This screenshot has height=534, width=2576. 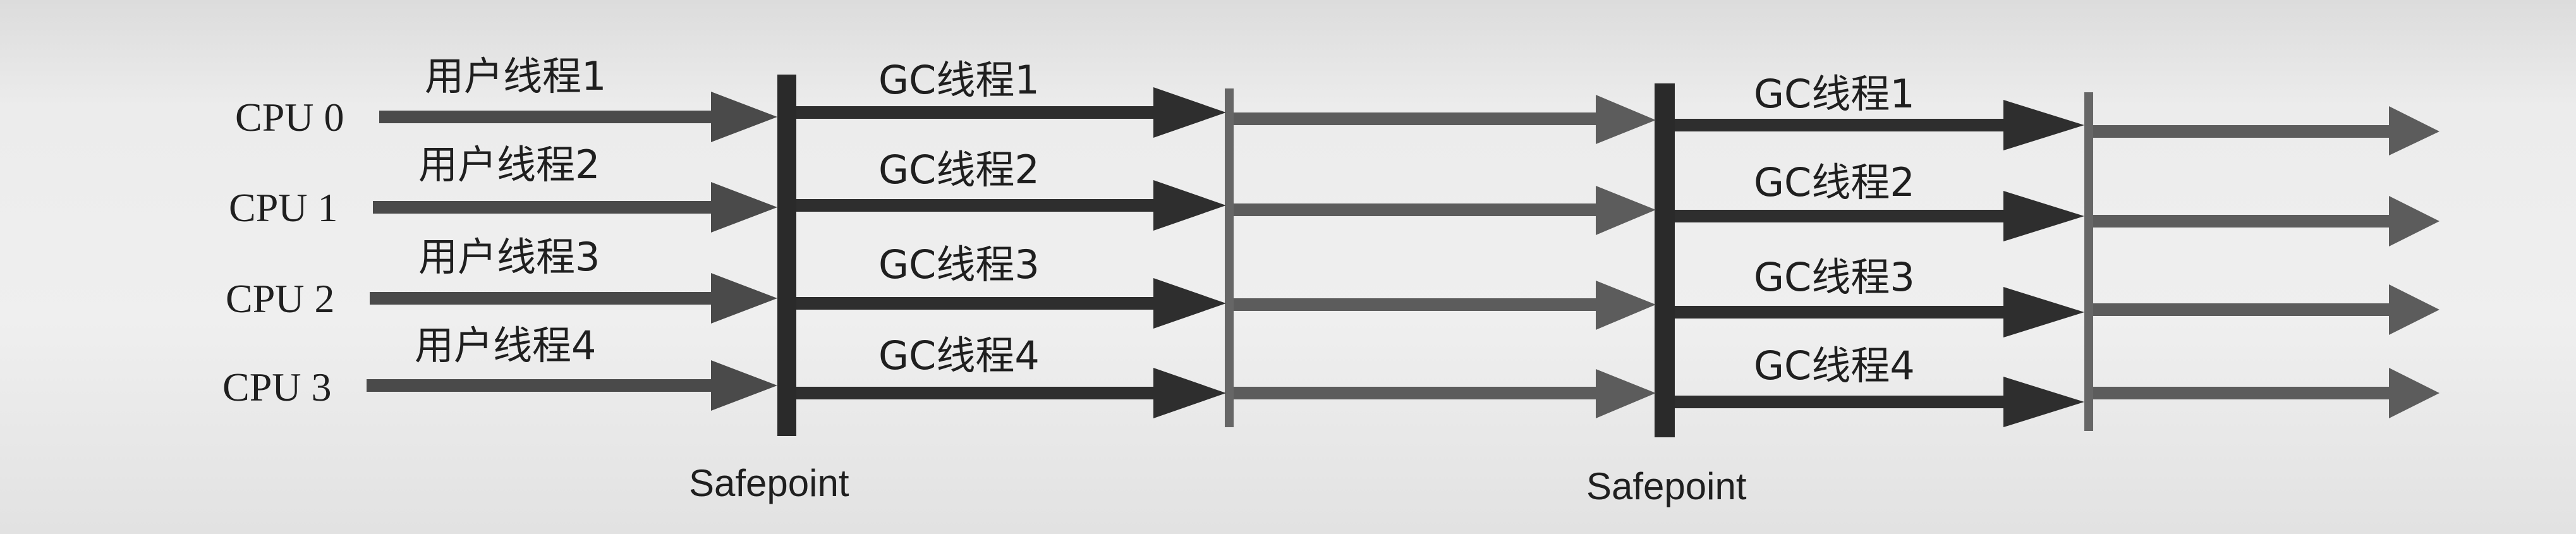 I want to click on post-gc-arrow-b-cpu3, so click(x=2266, y=393).